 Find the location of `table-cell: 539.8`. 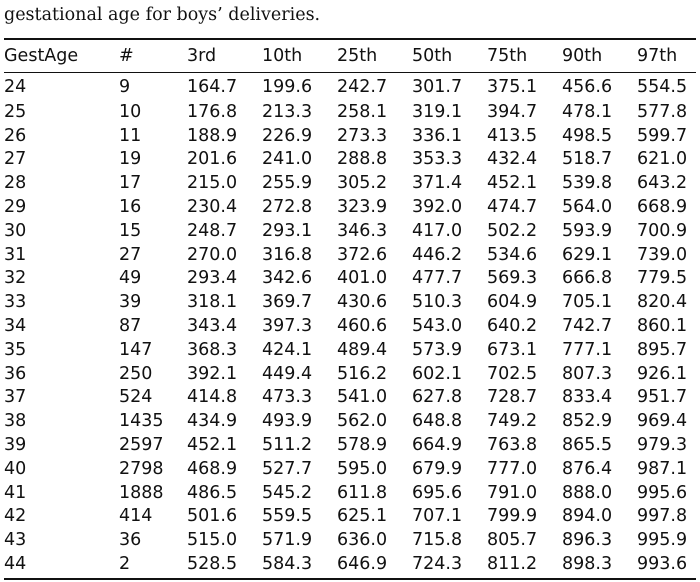

table-cell: 539.8 is located at coordinates (587, 183).